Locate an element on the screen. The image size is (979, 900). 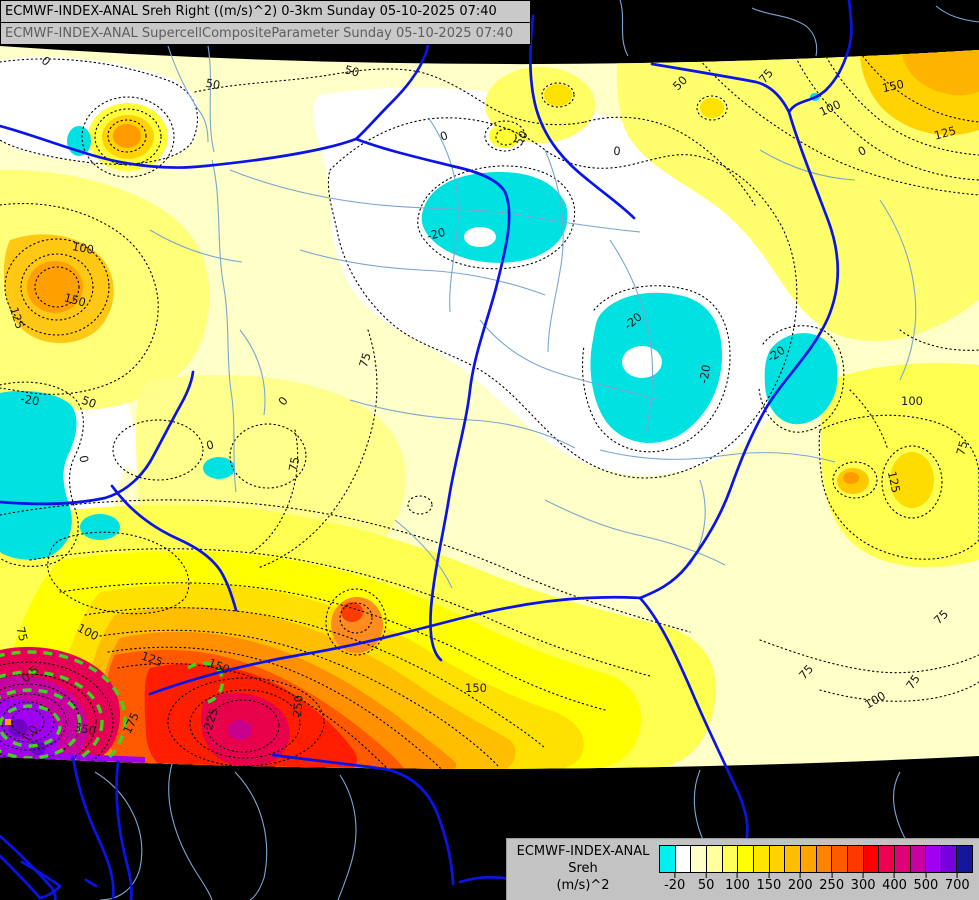
legend-tick: 200 is located at coordinates (800, 883).